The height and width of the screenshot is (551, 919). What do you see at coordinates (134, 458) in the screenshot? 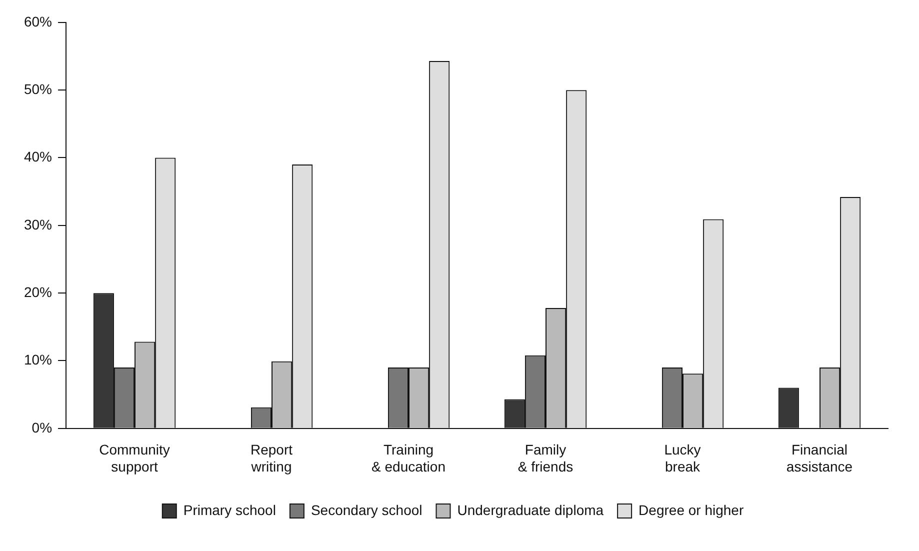
I see `x-tick-label: Community support` at bounding box center [134, 458].